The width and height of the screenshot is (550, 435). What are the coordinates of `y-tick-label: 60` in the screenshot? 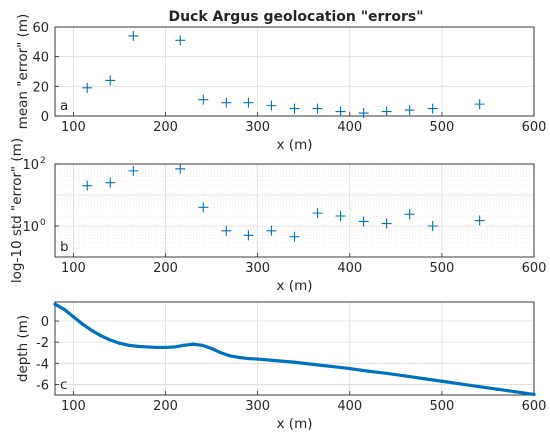 It's located at (40, 28).